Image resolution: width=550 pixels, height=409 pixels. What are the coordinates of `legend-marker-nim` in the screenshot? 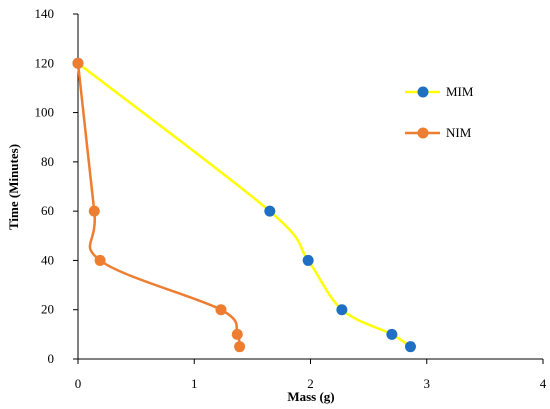 It's located at (423, 133).